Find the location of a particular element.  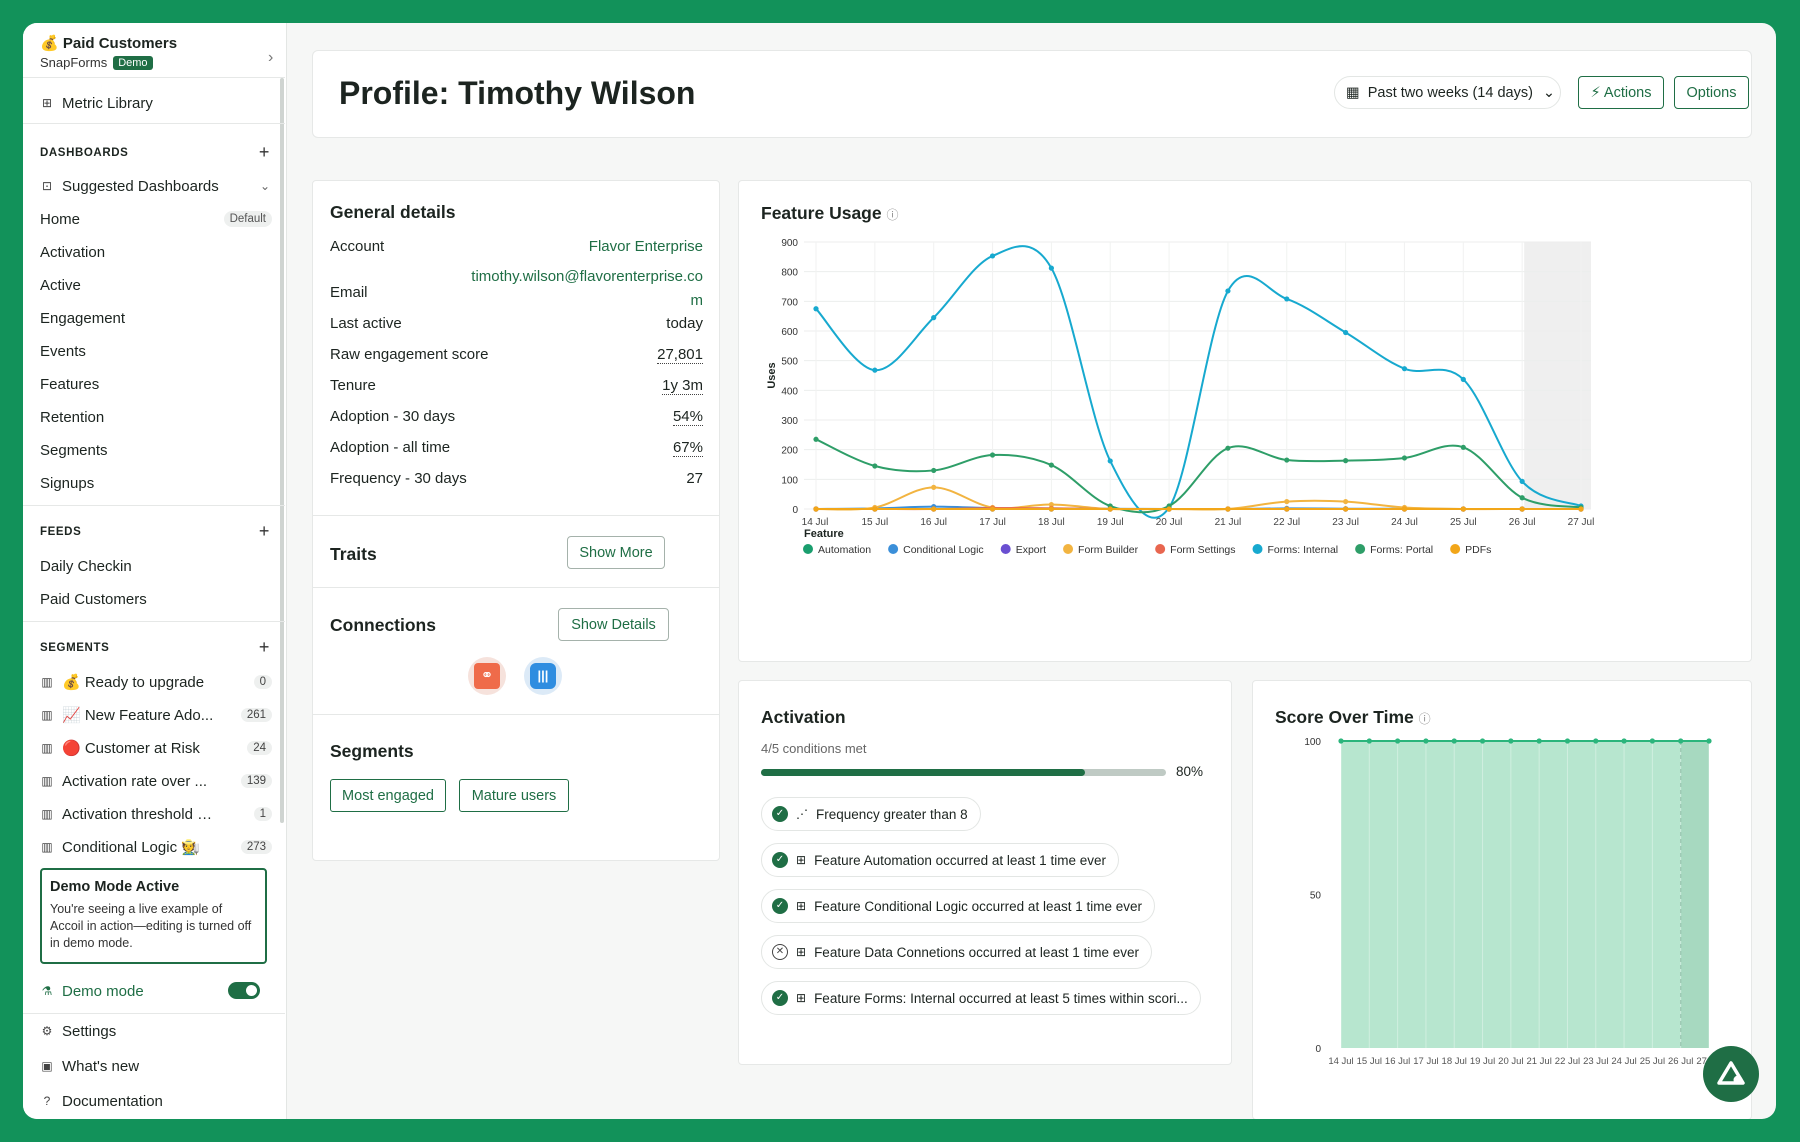

help-chat-button is located at coordinates (1731, 1074).